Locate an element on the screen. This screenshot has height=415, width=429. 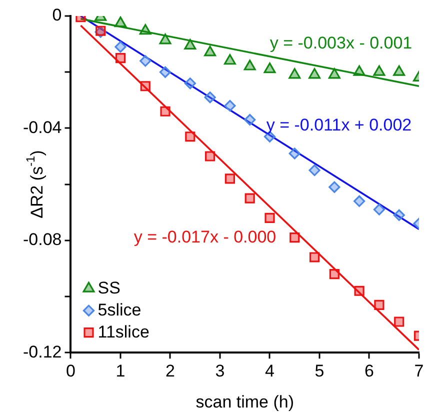
legend-label: 5slice is located at coordinates (120, 310).